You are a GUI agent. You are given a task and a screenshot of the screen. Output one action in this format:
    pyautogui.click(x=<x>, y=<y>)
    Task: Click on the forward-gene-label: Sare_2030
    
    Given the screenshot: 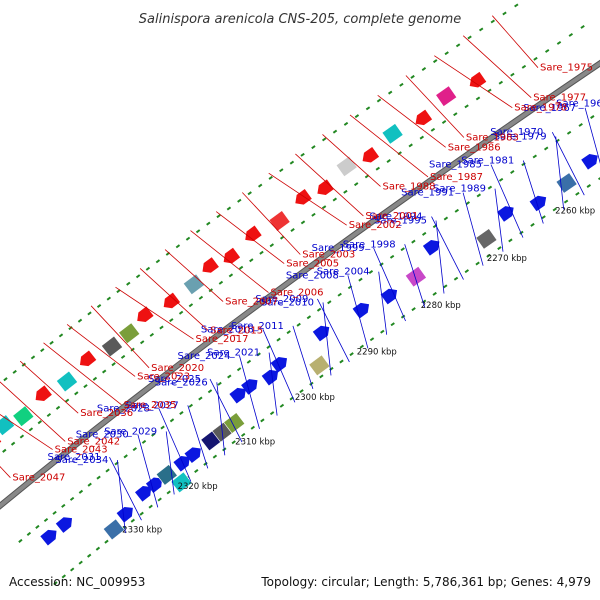 What is the action you would take?
    pyautogui.click(x=102, y=434)
    